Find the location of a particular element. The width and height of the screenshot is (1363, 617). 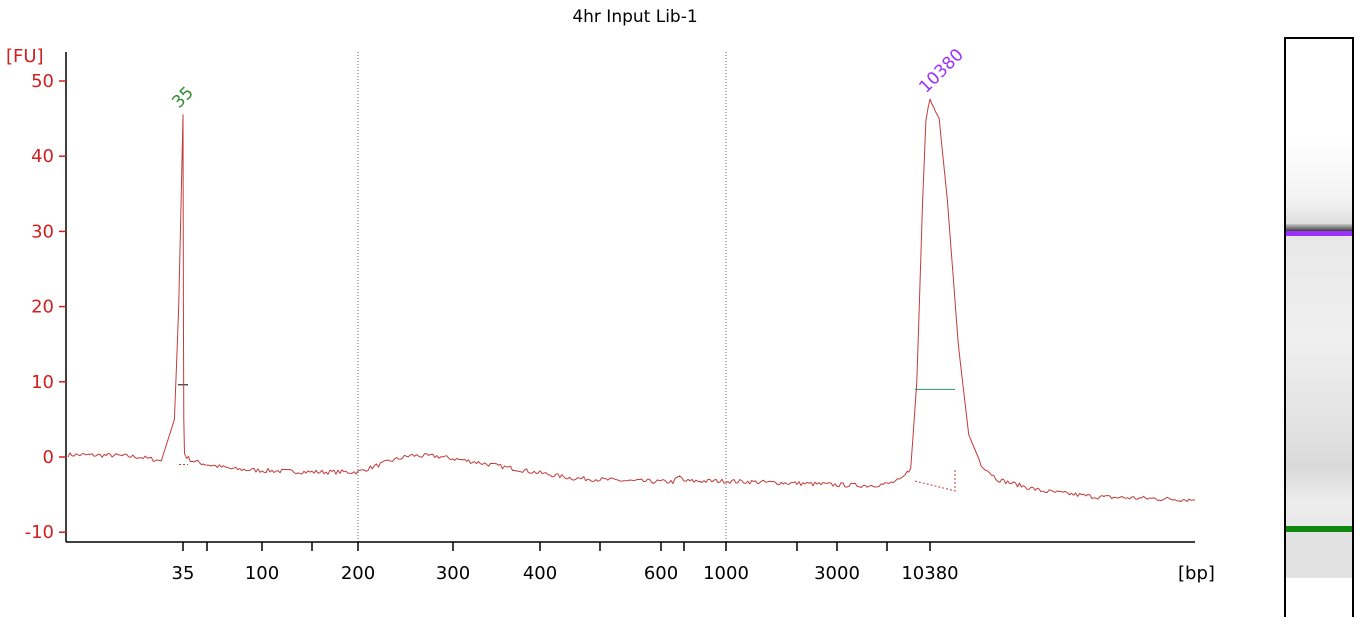

y-axis-label: [FU] is located at coordinates (25, 56).